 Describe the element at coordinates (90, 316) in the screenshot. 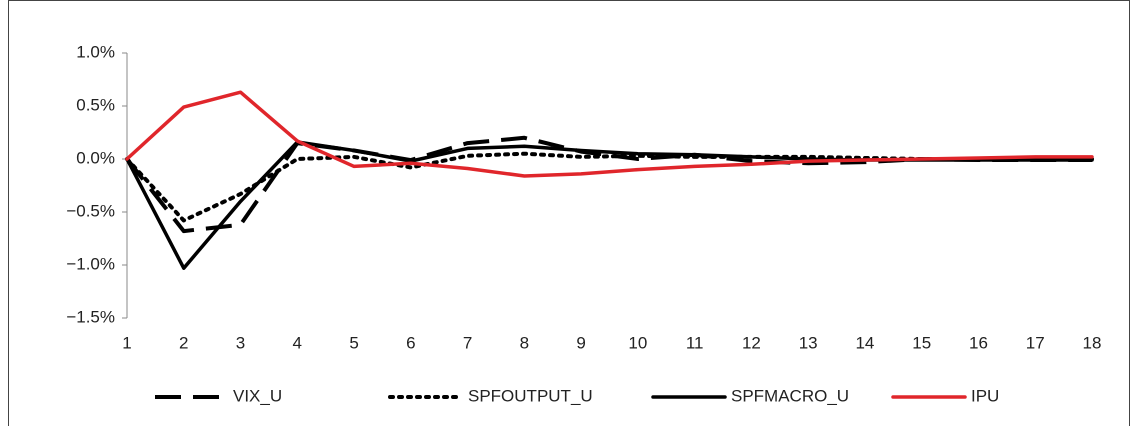

I see `y-tick-label: −1.5%` at that location.